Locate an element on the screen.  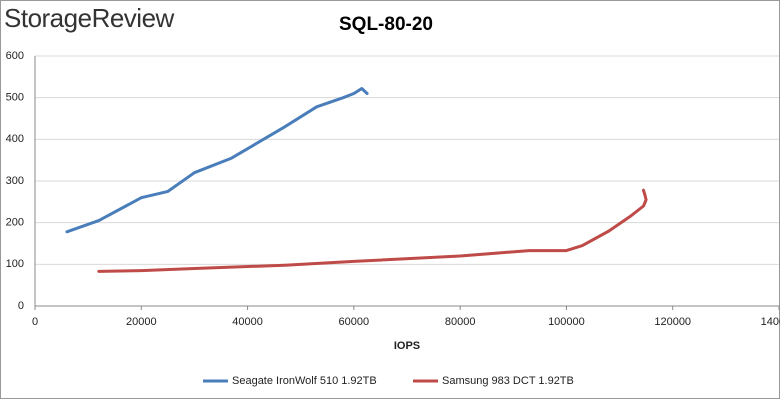
x-tick-label: 140000 is located at coordinates (770, 322).